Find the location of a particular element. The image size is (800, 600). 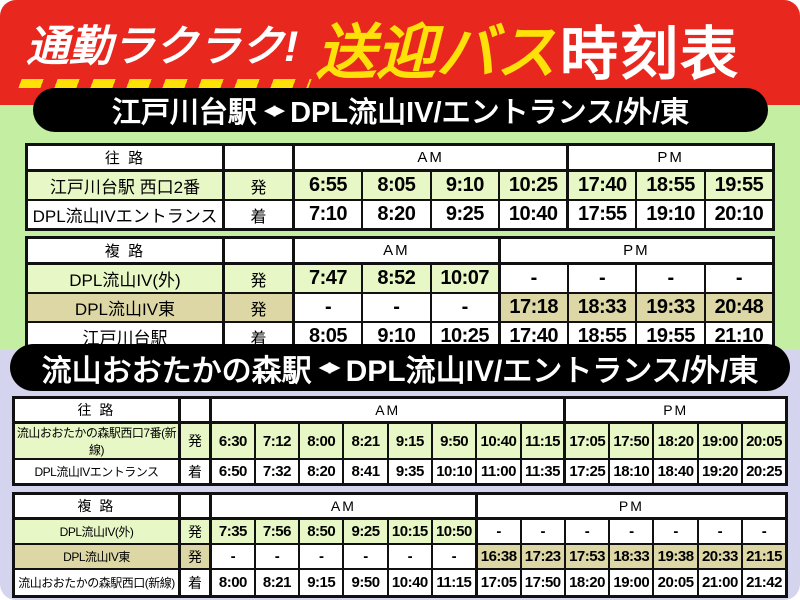

stop-name: 江戸川台駅 西口2番 is located at coordinates (125, 185).